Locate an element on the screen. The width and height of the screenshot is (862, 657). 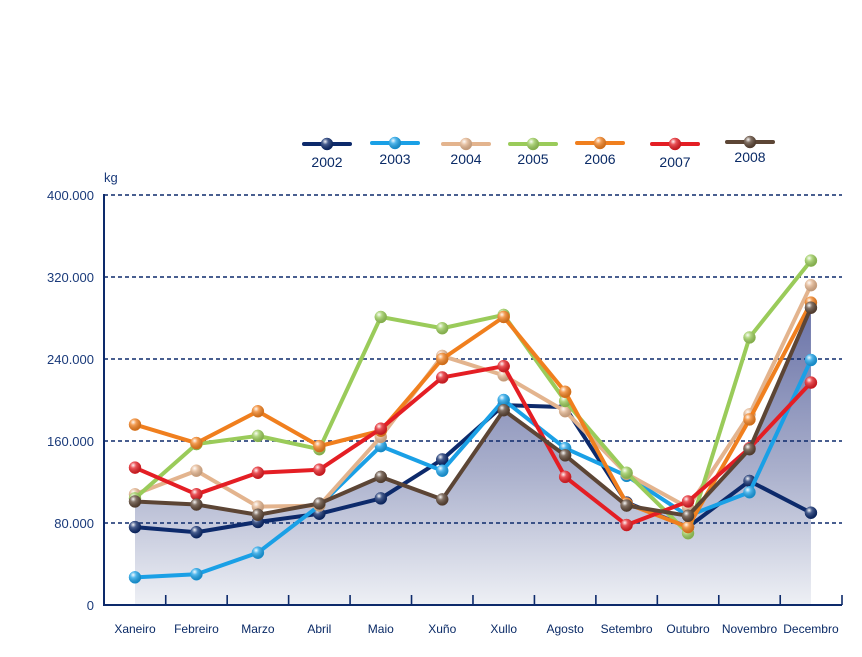
legend-item-2005: 2005 is located at coordinates (533, 152).